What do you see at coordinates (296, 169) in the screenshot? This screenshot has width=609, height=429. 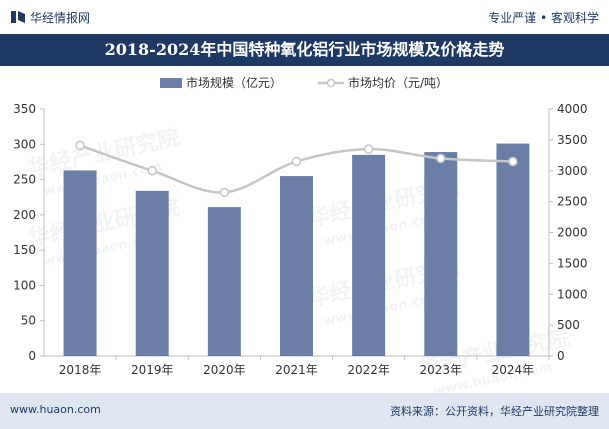 I see `line-series` at bounding box center [296, 169].